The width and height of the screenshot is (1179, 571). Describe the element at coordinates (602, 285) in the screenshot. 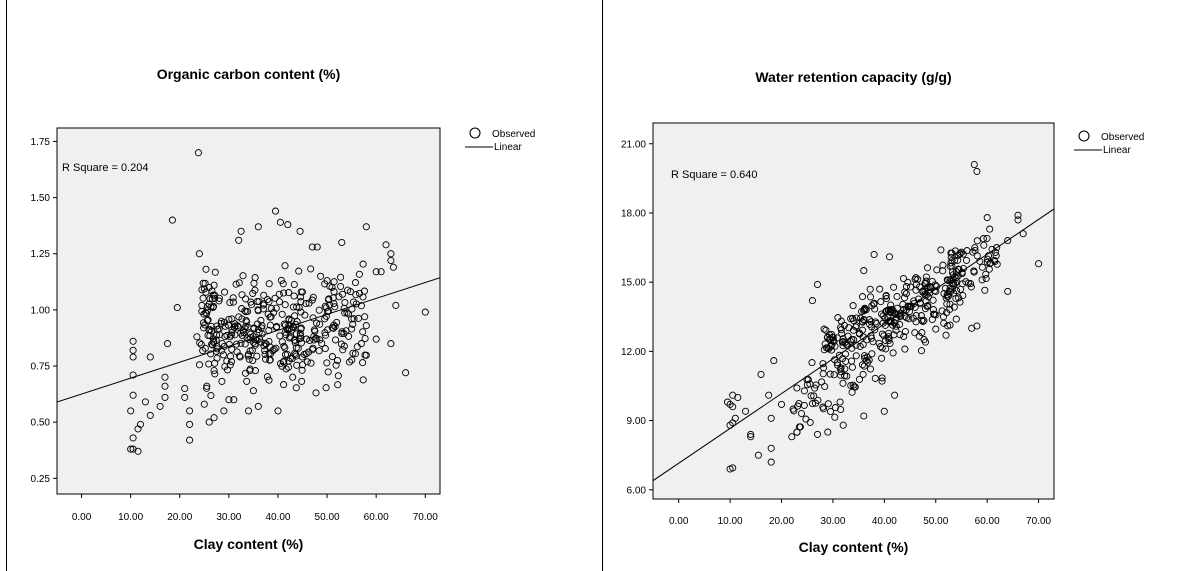

I see `frame-divider` at that location.